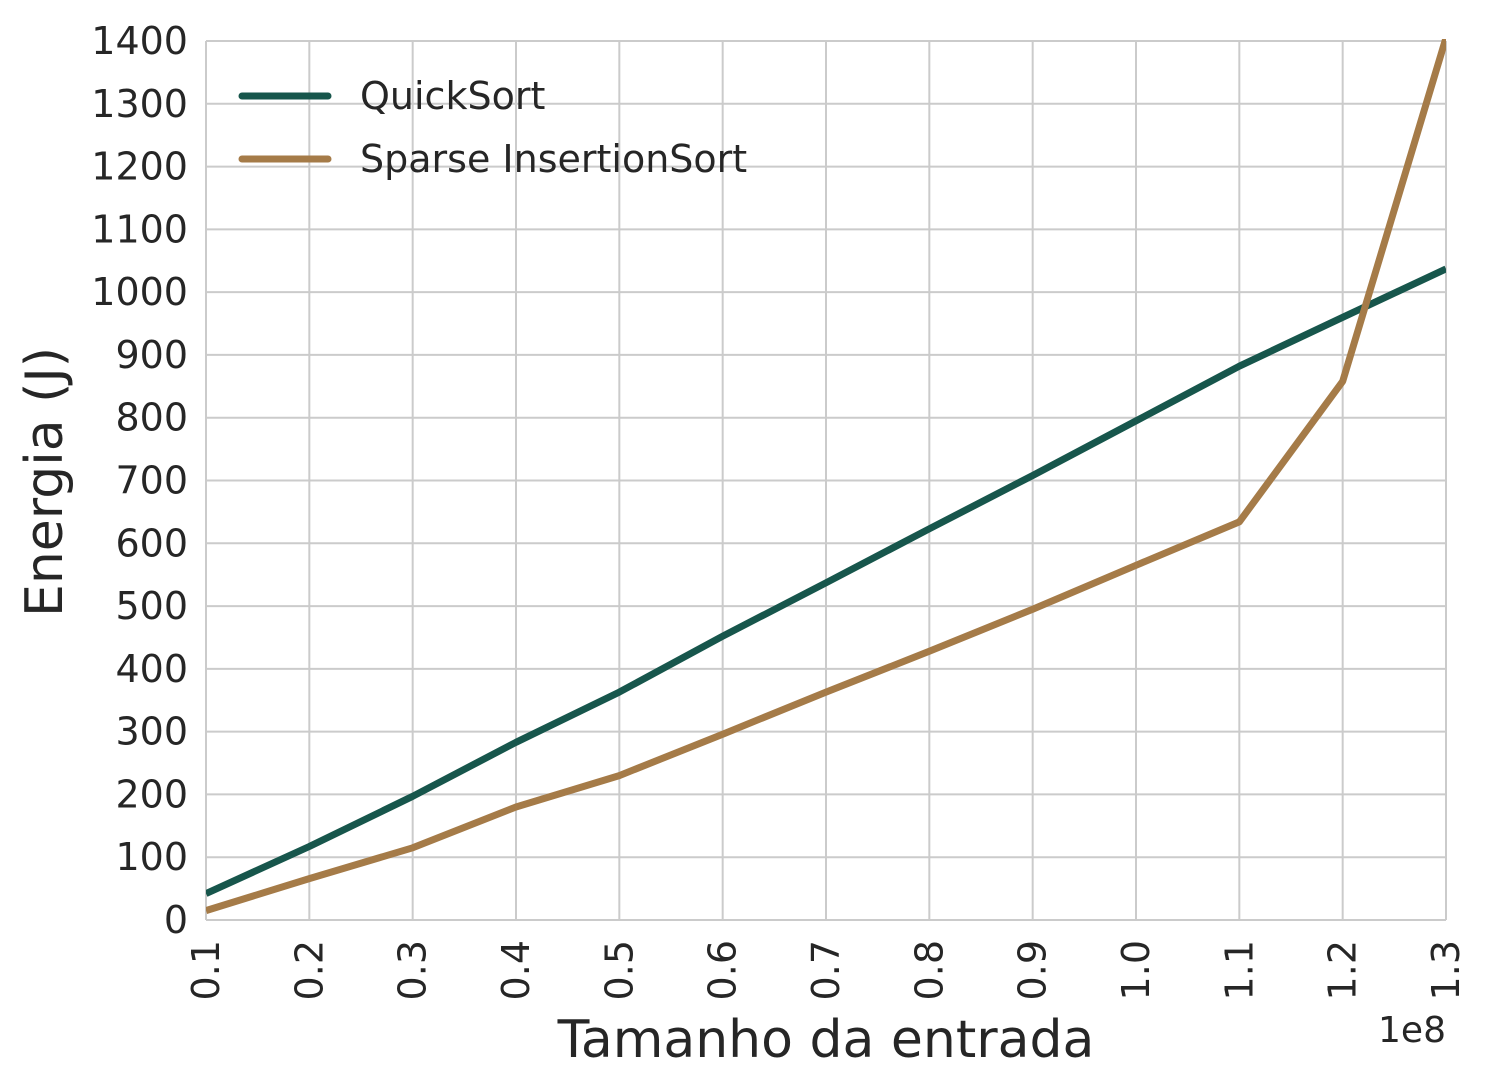 Image resolution: width=1486 pixels, height=1089 pixels. I want to click on y-tick-label: 1300, so click(139, 104).